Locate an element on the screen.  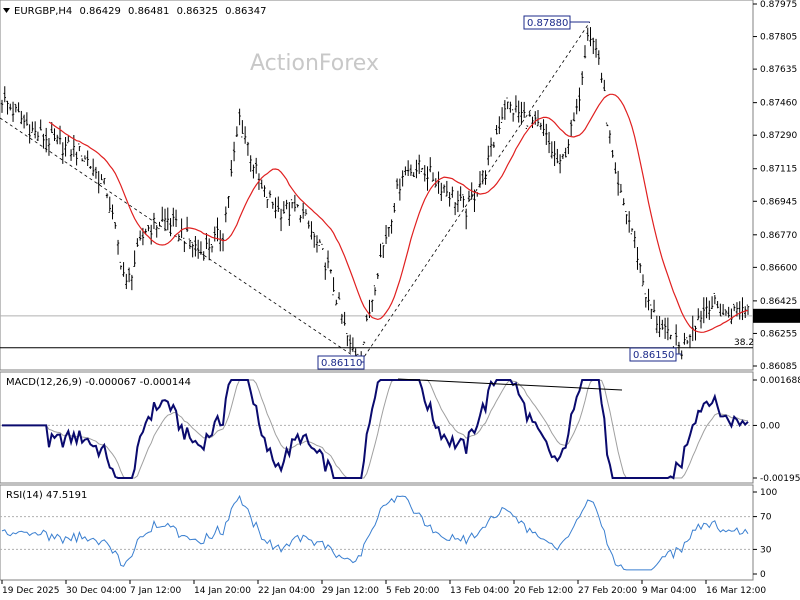
rsi-tick-label: 70 is located at coordinates (766, 518).